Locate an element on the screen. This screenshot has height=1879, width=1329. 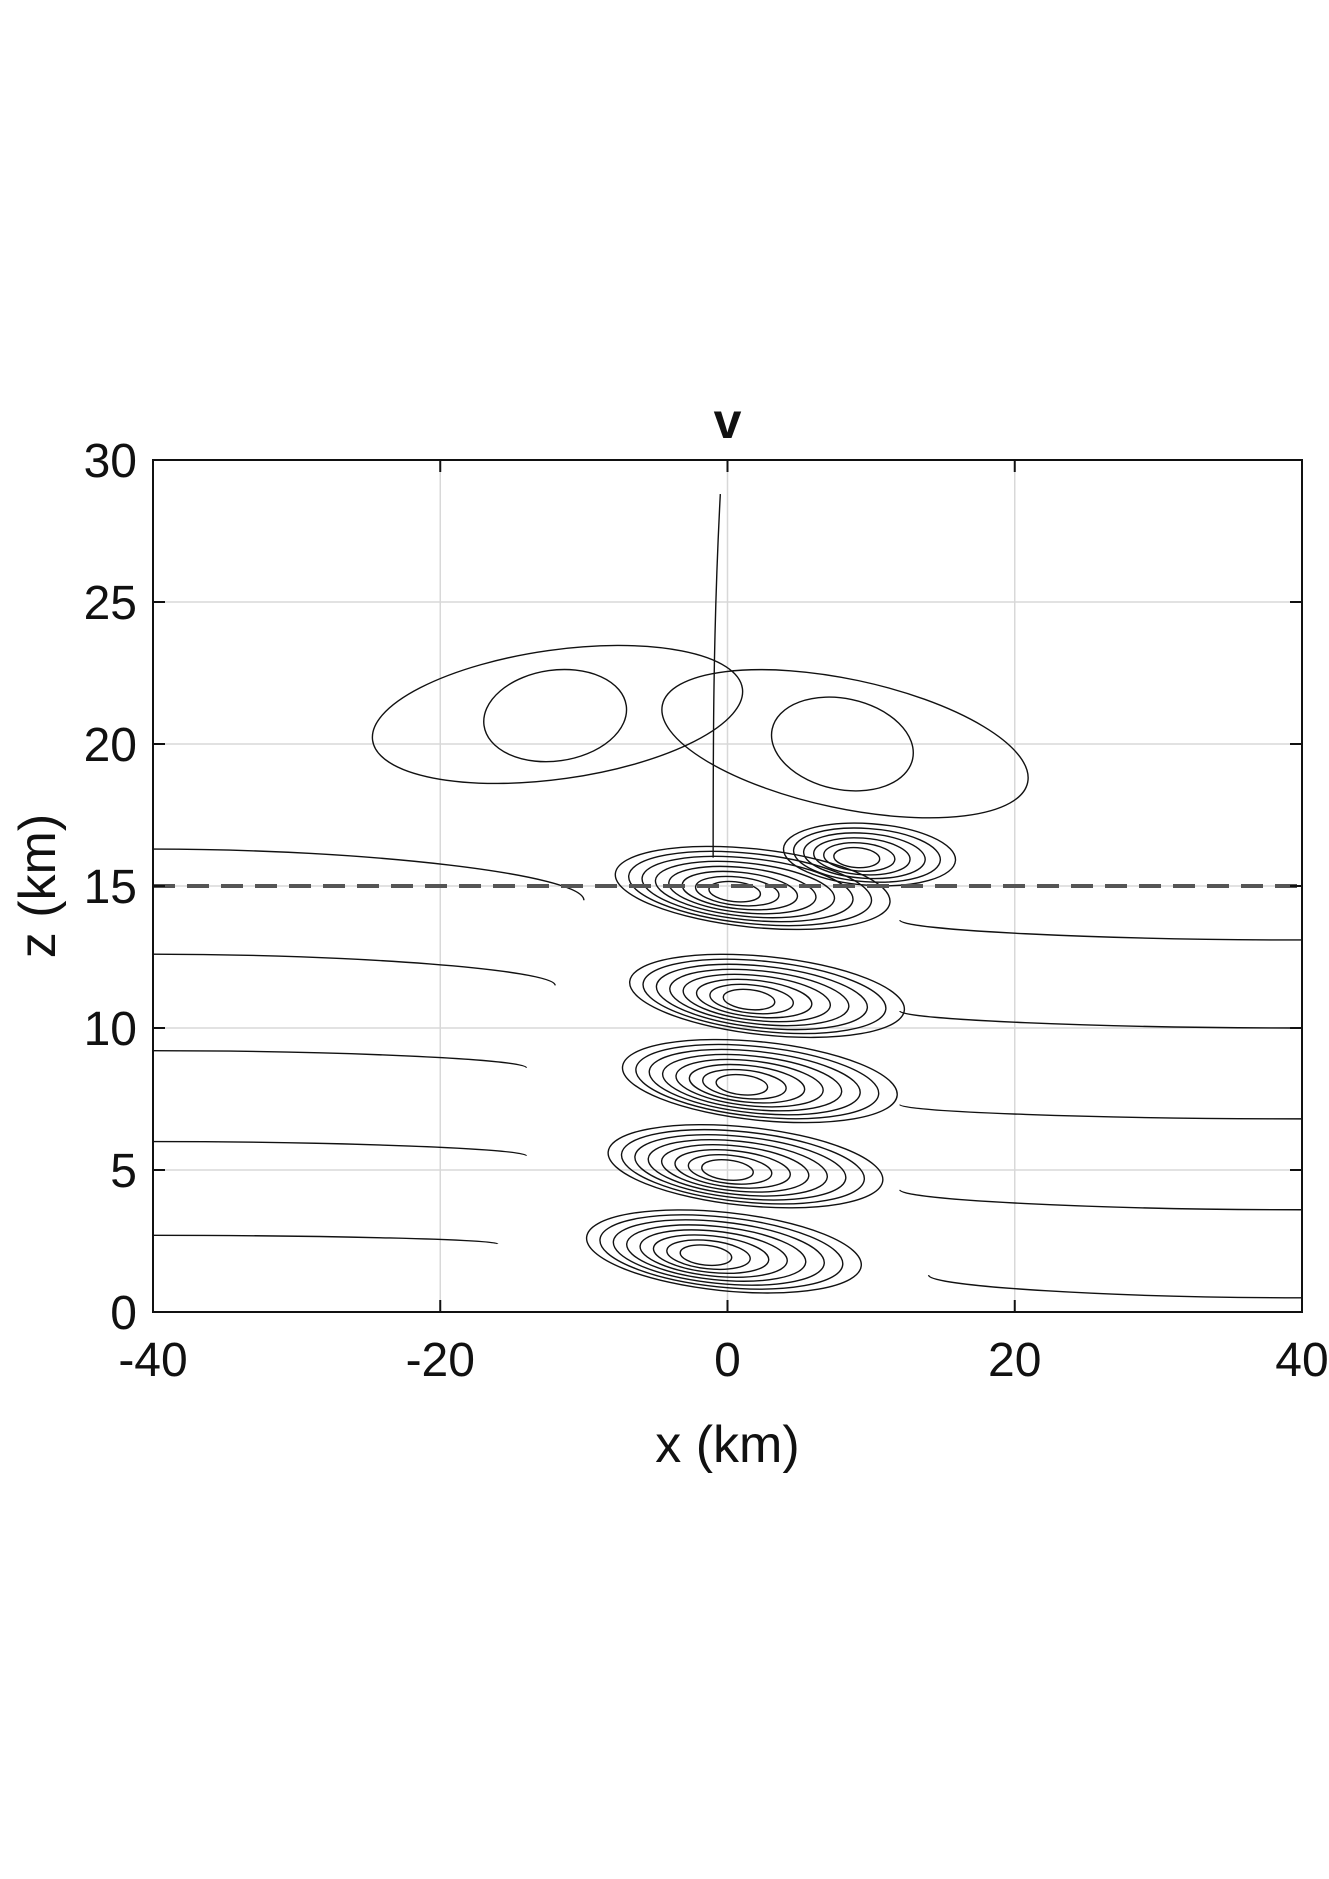
chart-title: v is located at coordinates (728, 421).